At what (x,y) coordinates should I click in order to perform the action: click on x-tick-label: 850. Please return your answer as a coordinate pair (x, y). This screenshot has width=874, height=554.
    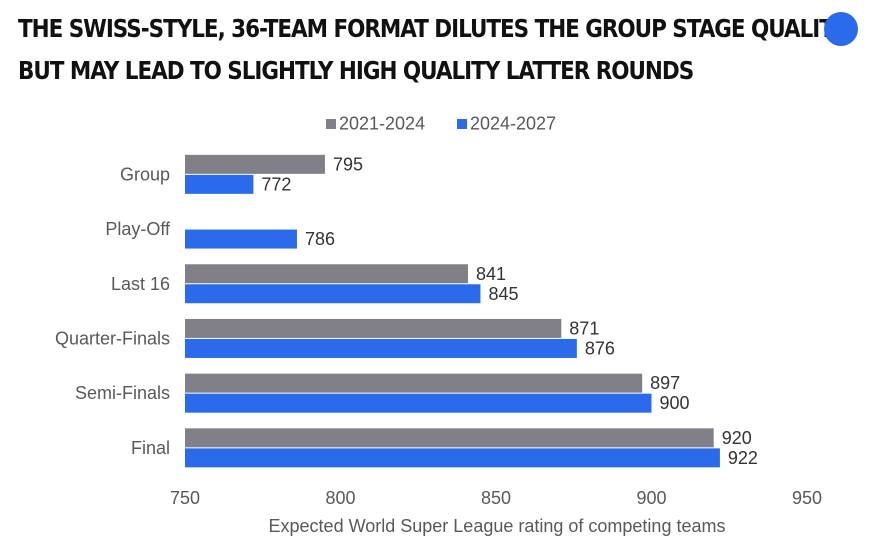
    Looking at the image, I should click on (496, 498).